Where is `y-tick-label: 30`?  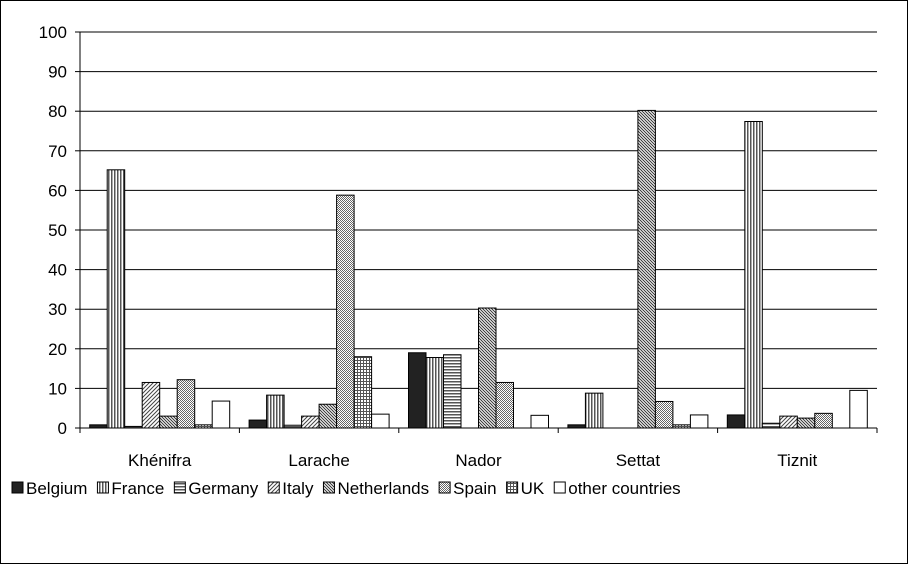 y-tick-label: 30 is located at coordinates (57, 309).